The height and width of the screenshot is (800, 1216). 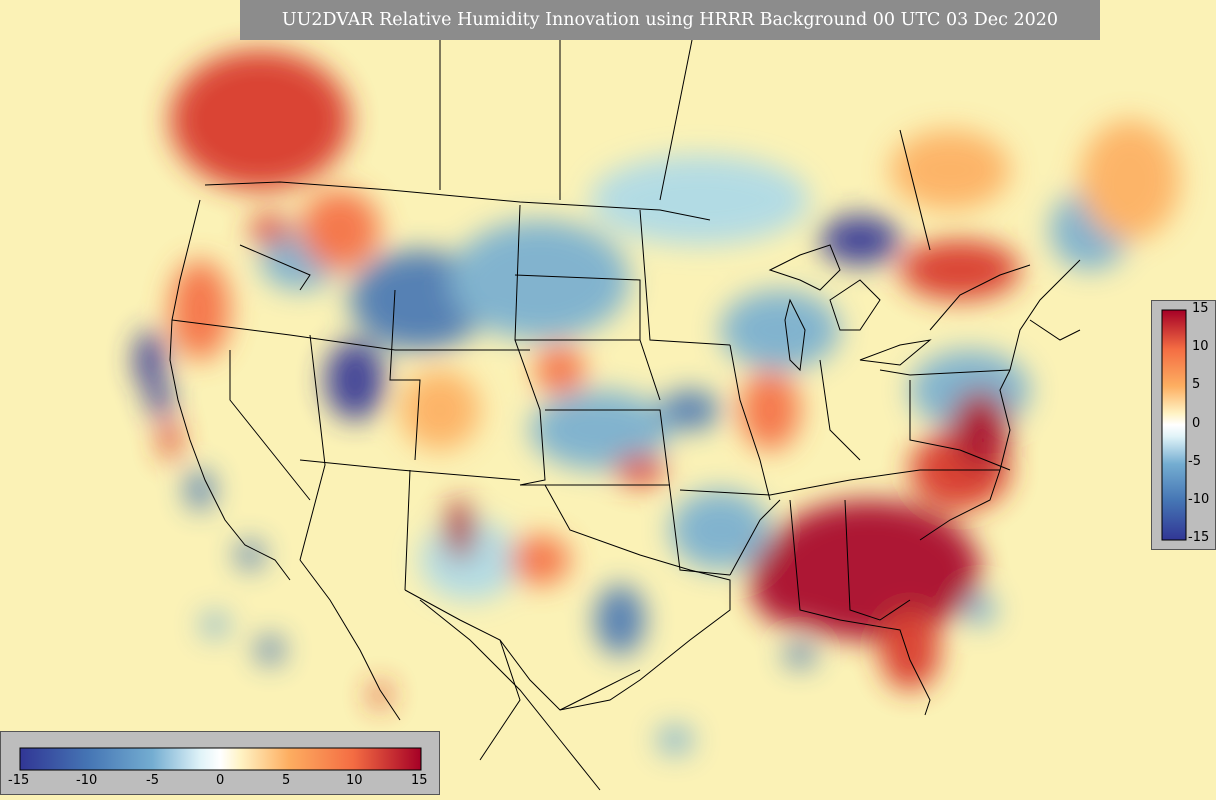 I want to click on right-colorbar-tick: 5, so click(x=1196, y=384).